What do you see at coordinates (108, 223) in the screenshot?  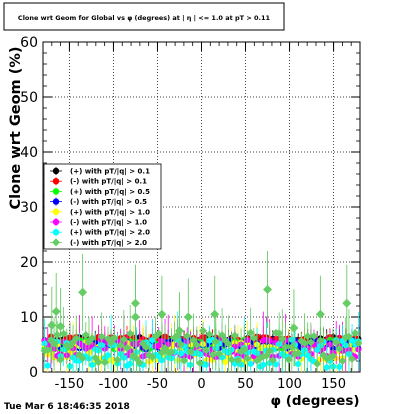 I see `legend-label: (-) with pT/|q| > 1.0` at bounding box center [108, 223].